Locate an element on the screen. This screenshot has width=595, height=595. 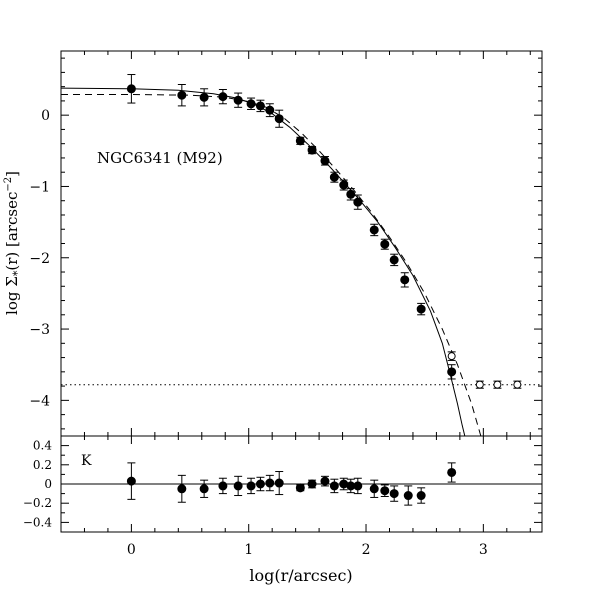
y-title-suffix: ] is located at coordinates (12, 174).